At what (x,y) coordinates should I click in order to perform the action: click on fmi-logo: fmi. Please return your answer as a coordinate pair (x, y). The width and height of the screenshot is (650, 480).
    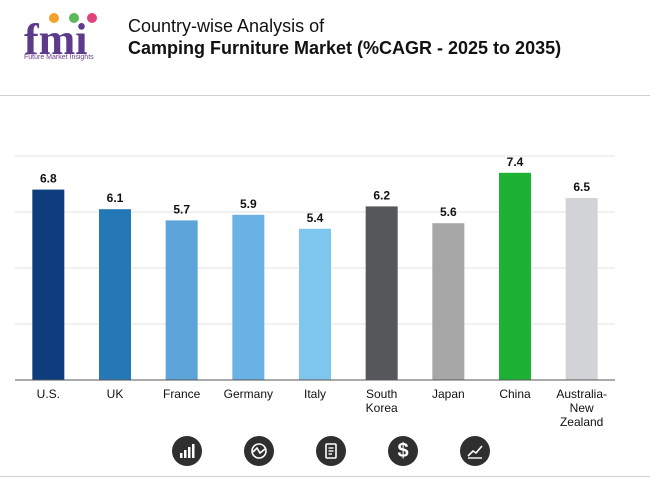
    Looking at the image, I should click on (60, 38).